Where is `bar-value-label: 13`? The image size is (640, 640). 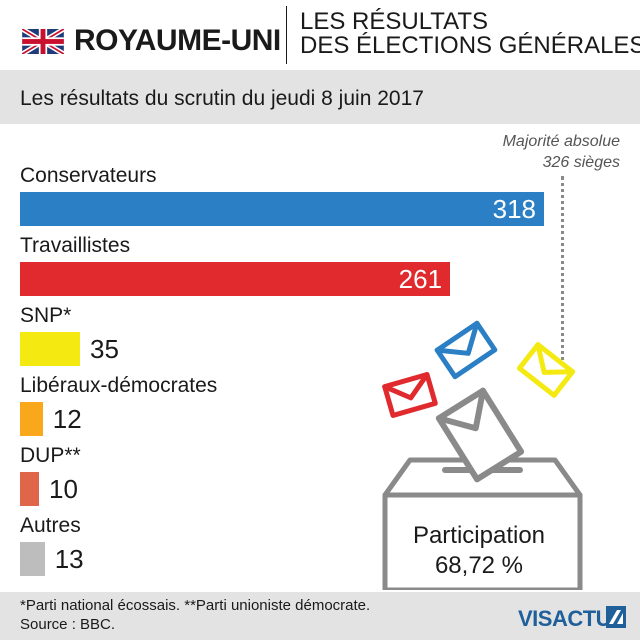 bar-value-label: 13 is located at coordinates (69, 559).